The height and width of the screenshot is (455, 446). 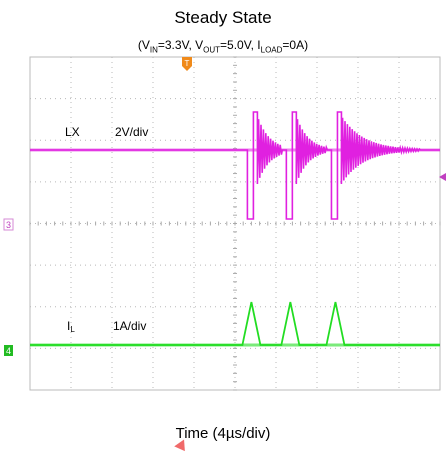 What do you see at coordinates (180, 45) in the screenshot?
I see `subtitle-part: =3.3V, V` at bounding box center [180, 45].